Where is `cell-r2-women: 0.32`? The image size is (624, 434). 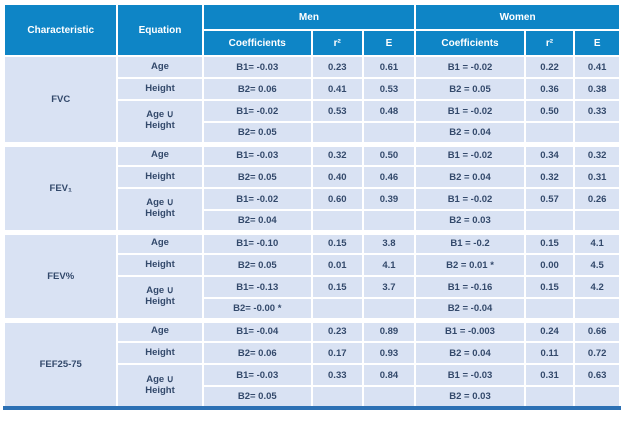 cell-r2-women: 0.32 is located at coordinates (549, 177).